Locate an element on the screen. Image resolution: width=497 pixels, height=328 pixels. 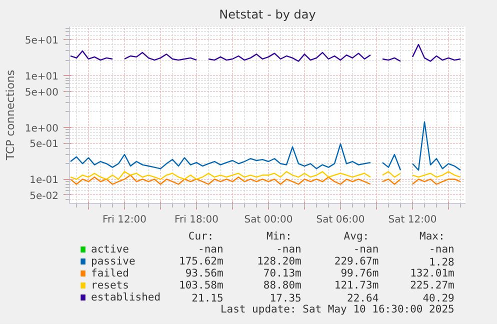
y-tick-label: 1e+01 is located at coordinates (41, 77).